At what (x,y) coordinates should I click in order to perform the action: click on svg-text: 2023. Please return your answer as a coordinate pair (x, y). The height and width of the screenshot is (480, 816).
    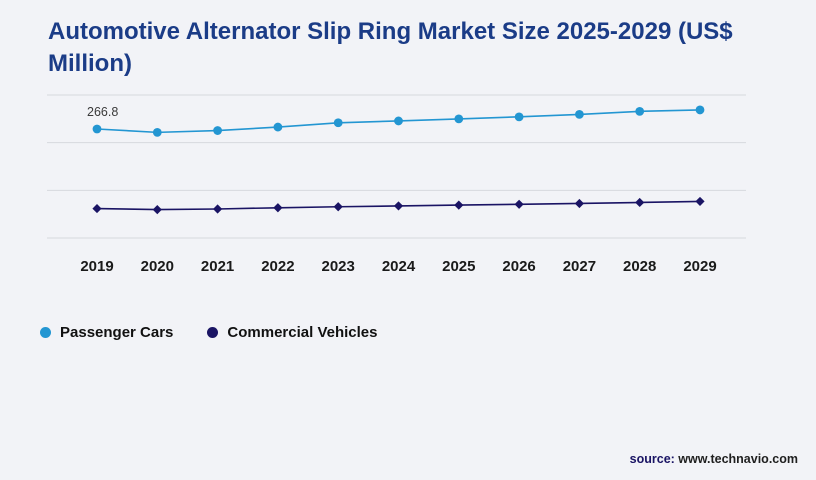
    Looking at the image, I should click on (338, 266).